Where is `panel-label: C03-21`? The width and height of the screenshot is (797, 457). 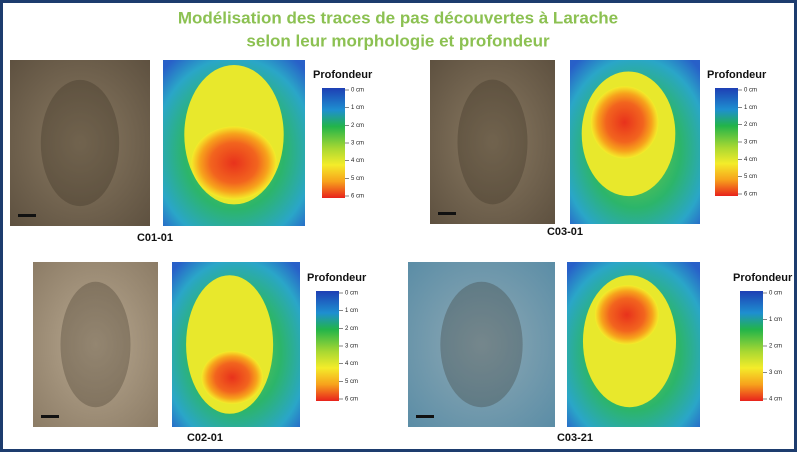 panel-label: C03-21 is located at coordinates (575, 438).